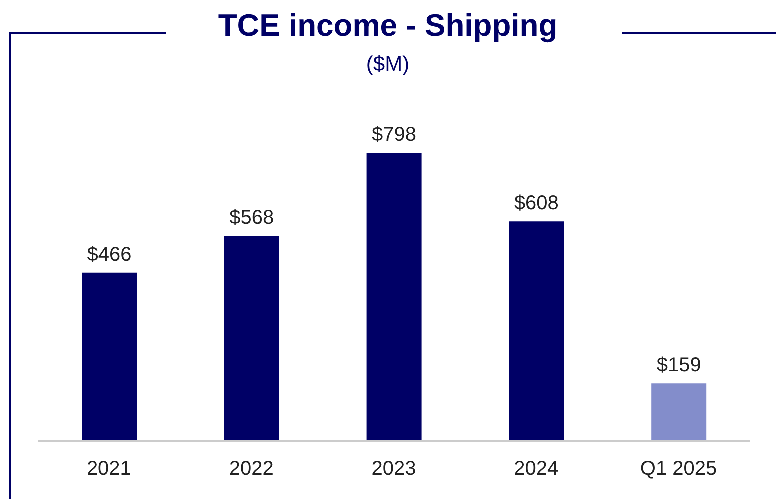 The image size is (776, 499). What do you see at coordinates (394, 469) in the screenshot?
I see `x-tick-label: 2023` at bounding box center [394, 469].